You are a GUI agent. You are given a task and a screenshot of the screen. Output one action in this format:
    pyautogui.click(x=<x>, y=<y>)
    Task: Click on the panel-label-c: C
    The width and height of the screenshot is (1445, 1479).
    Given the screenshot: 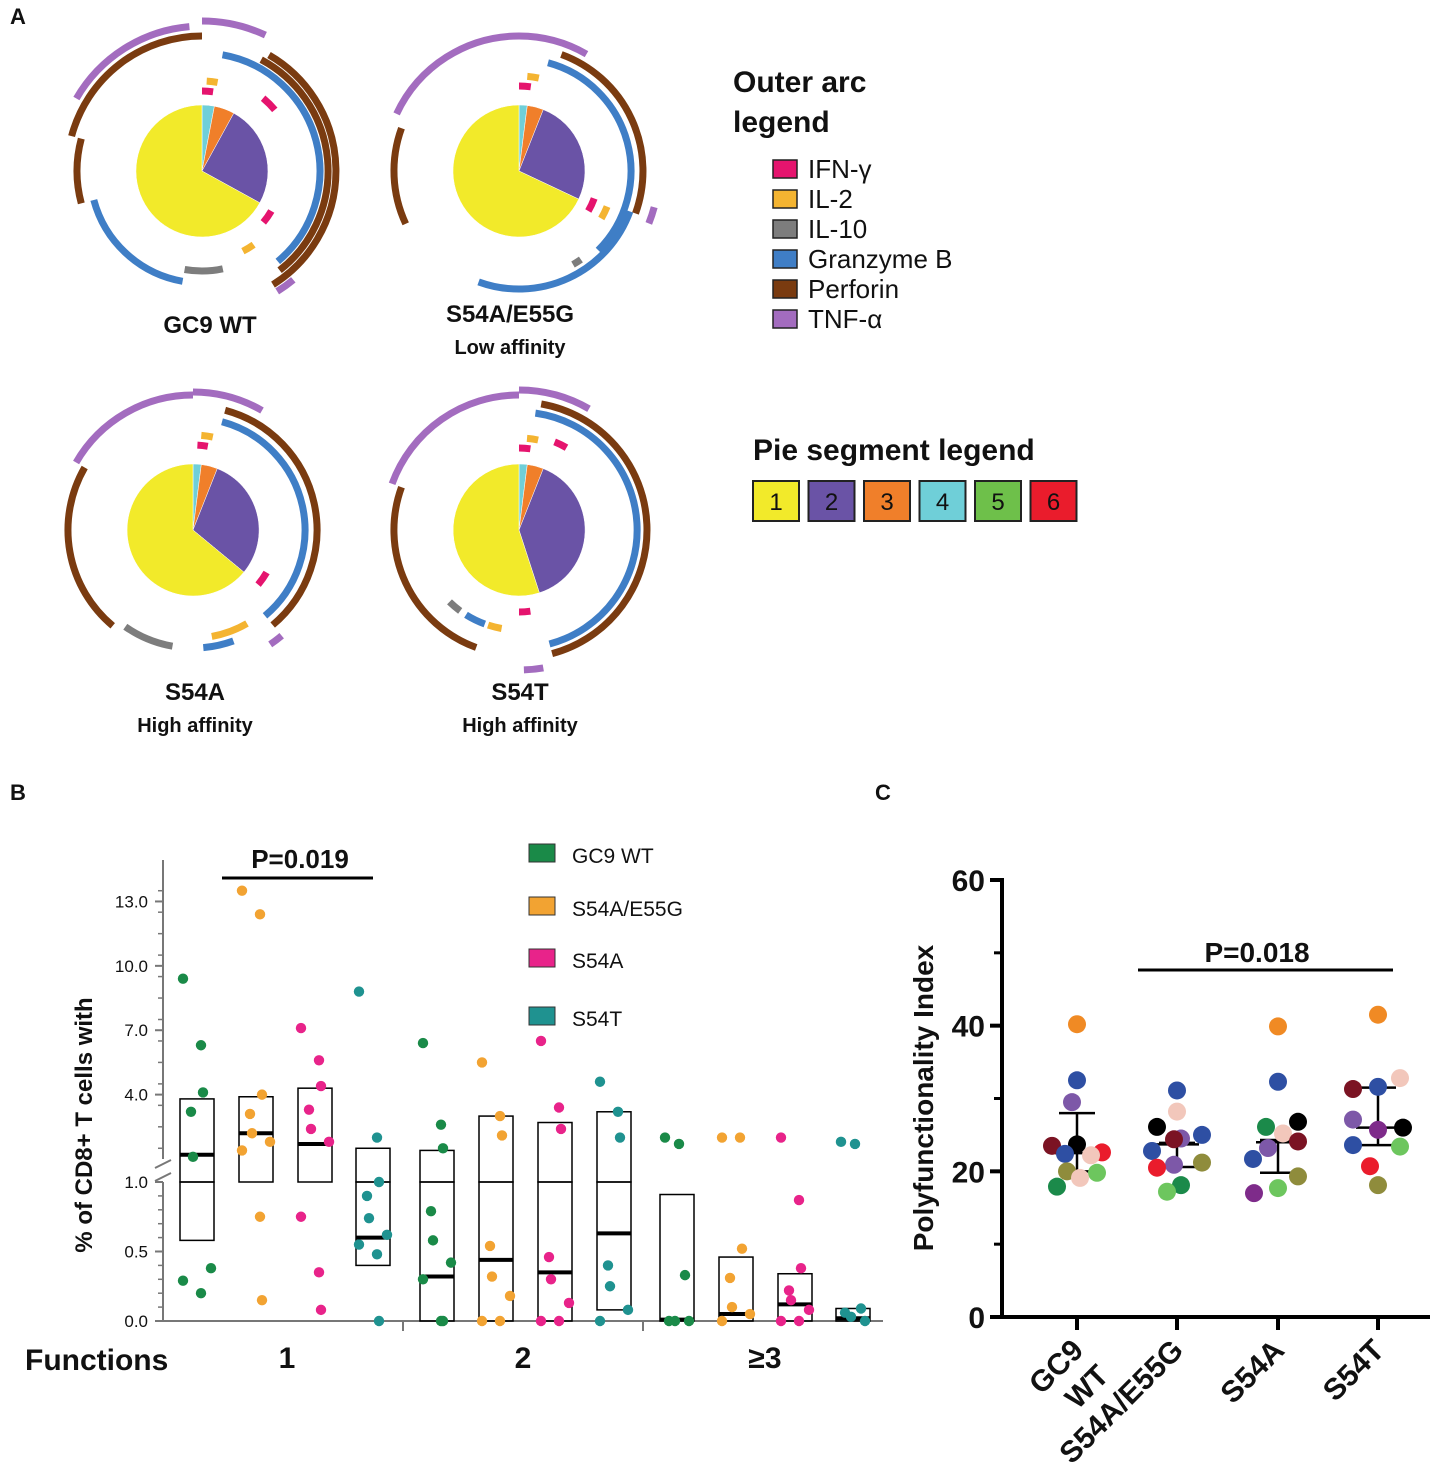 What is the action you would take?
    pyautogui.click(x=883, y=792)
    